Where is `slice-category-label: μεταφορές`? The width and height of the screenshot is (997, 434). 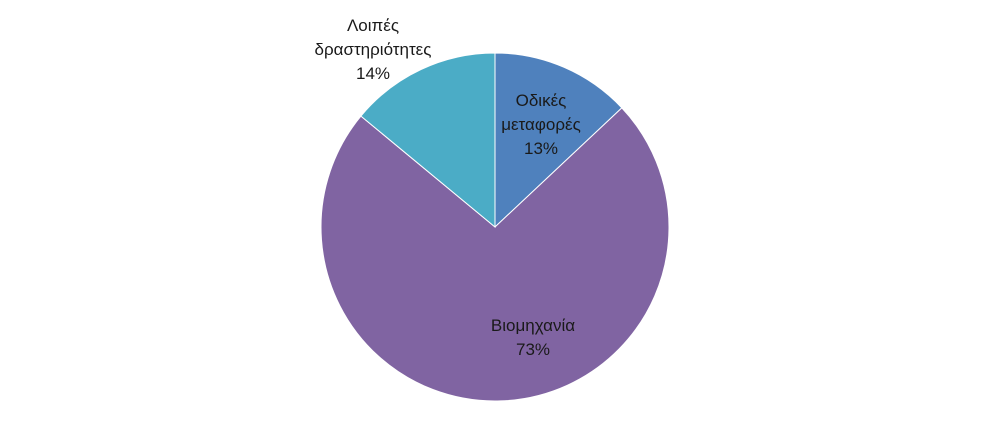 slice-category-label: μεταφορές is located at coordinates (541, 124).